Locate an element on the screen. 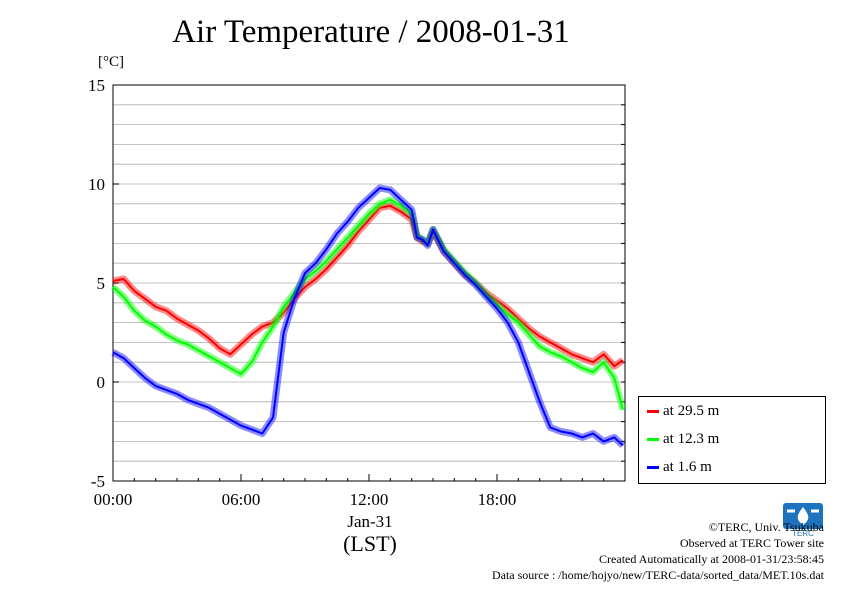 The image size is (842, 595). y-tick-label: 0 is located at coordinates (101, 382).